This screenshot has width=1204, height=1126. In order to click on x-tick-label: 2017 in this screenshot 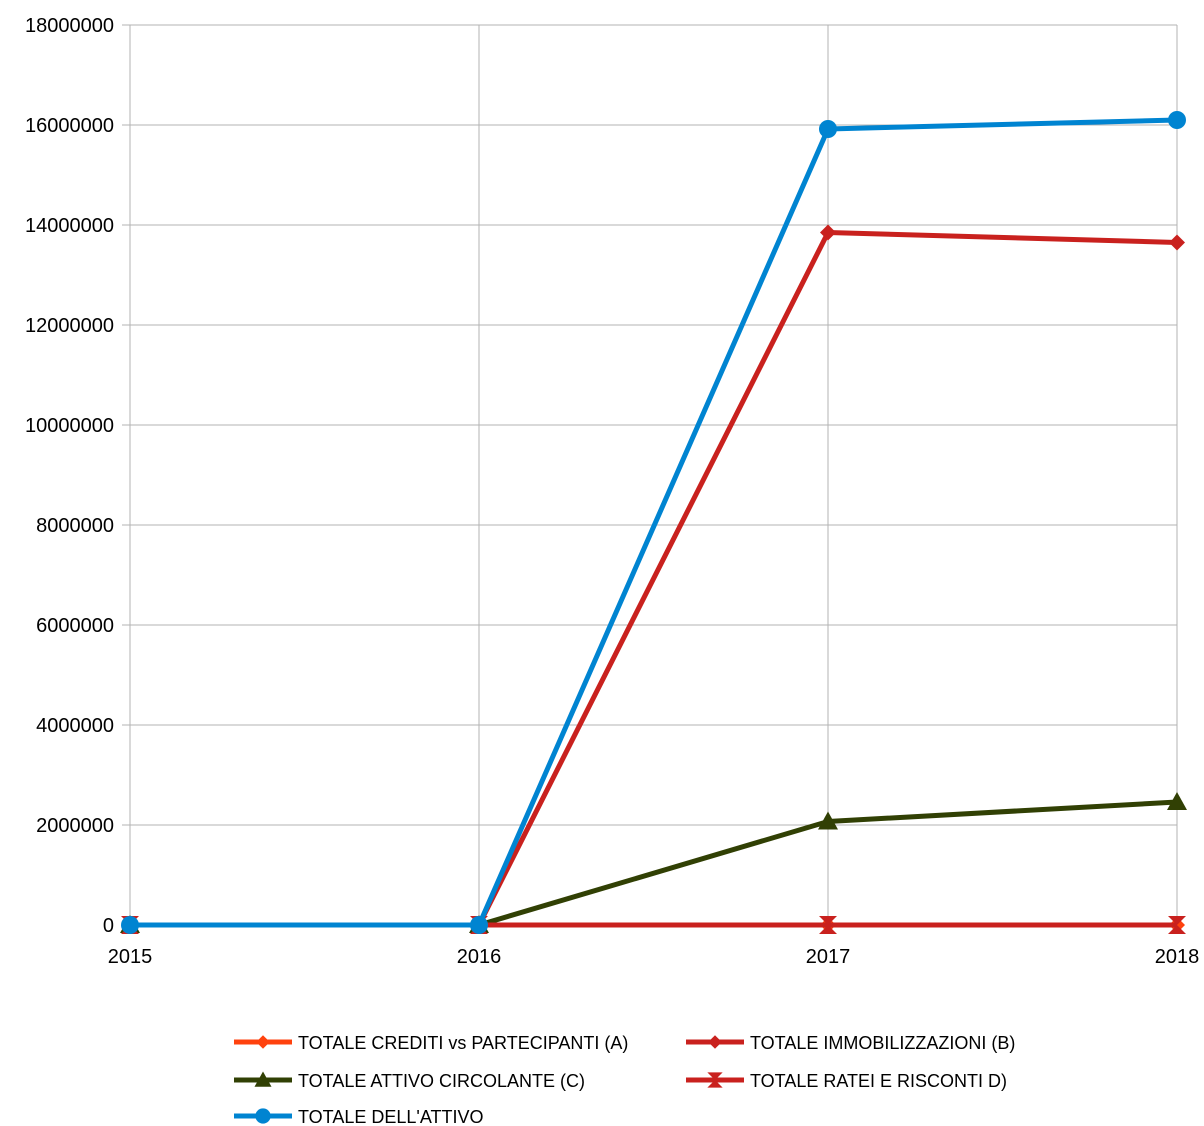, I will do `click(828, 957)`.